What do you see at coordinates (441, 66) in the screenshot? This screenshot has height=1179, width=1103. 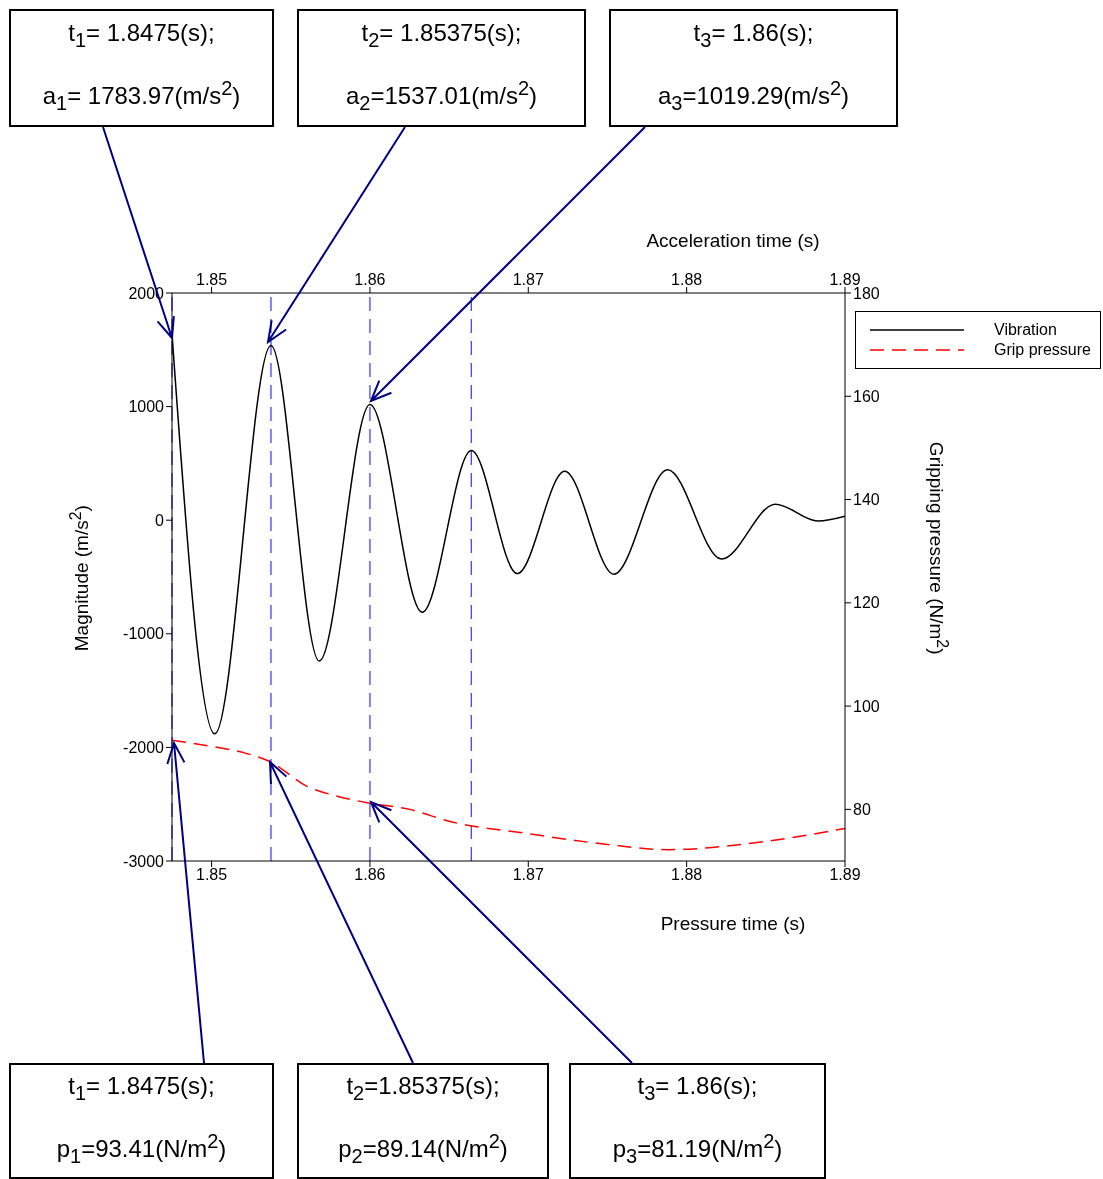 I see `text: t$_{2}$= 1.85375(s); a$_{2}$=1537.01(m/s$^{2}$)` at bounding box center [441, 66].